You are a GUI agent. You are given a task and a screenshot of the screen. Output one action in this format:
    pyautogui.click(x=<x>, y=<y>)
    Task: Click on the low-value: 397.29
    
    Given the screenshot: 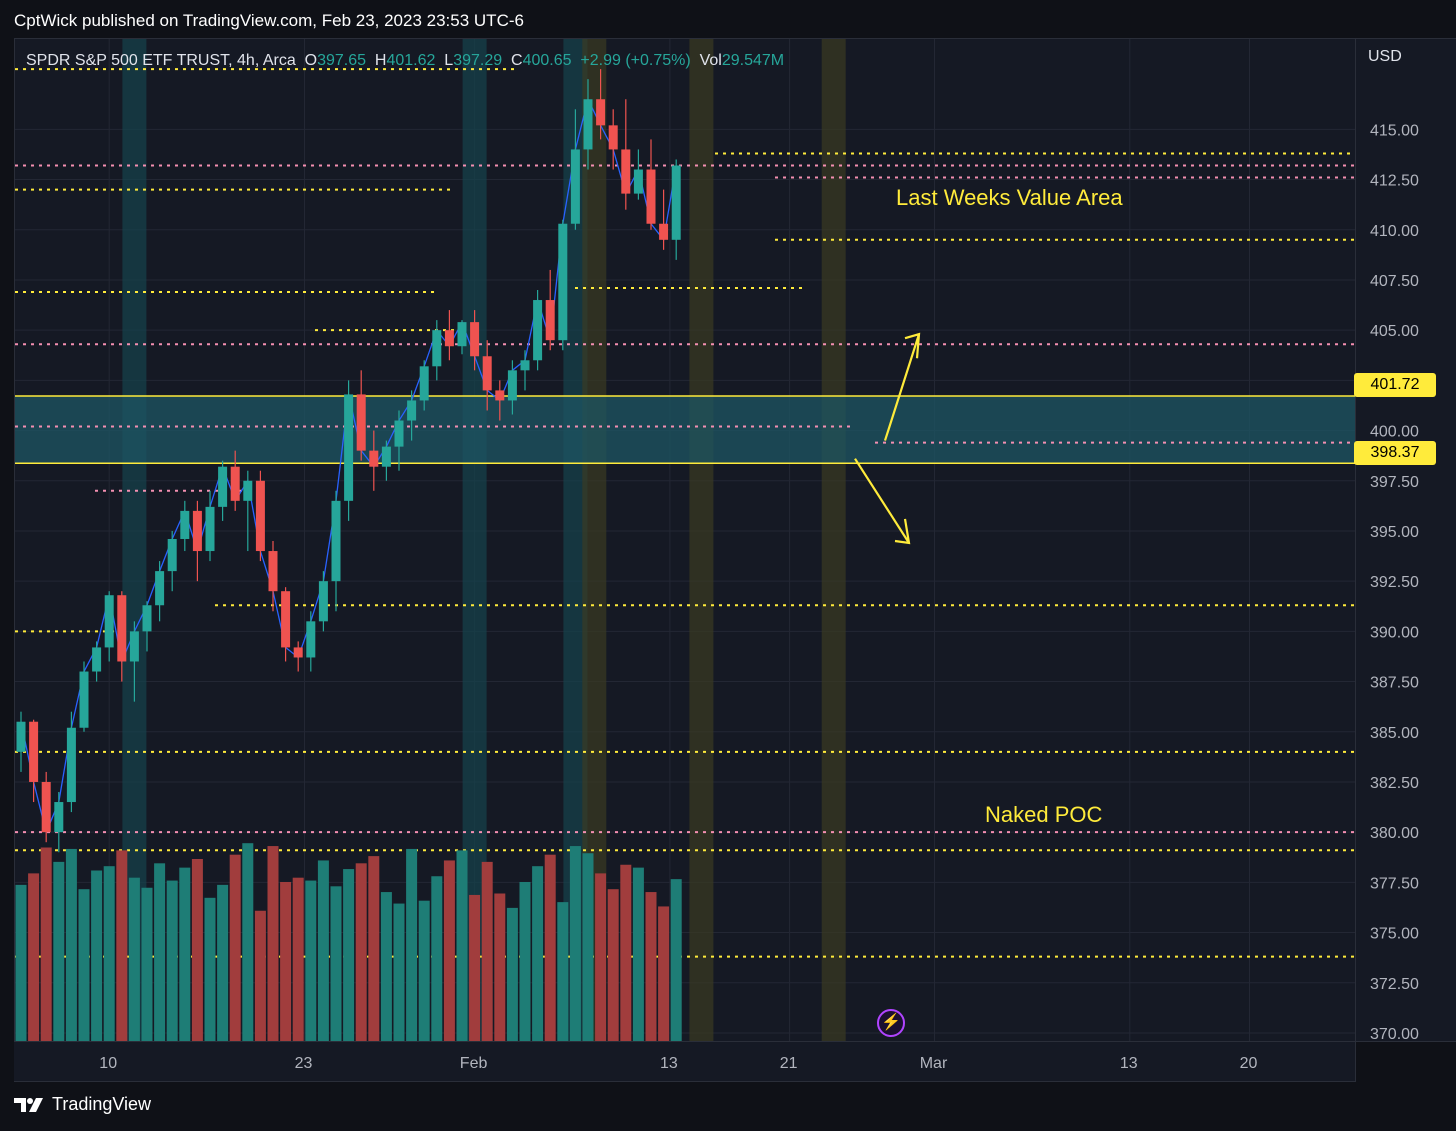 What is the action you would take?
    pyautogui.click(x=478, y=60)
    